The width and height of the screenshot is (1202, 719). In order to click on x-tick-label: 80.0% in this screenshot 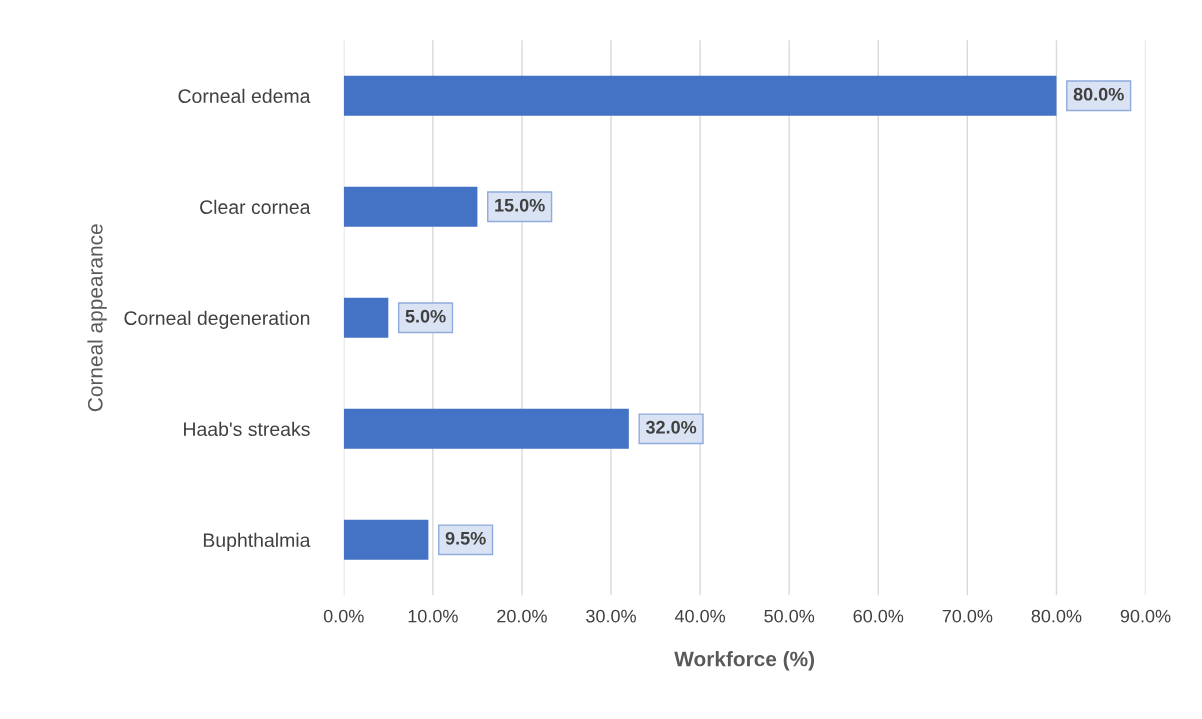, I will do `click(1056, 616)`.